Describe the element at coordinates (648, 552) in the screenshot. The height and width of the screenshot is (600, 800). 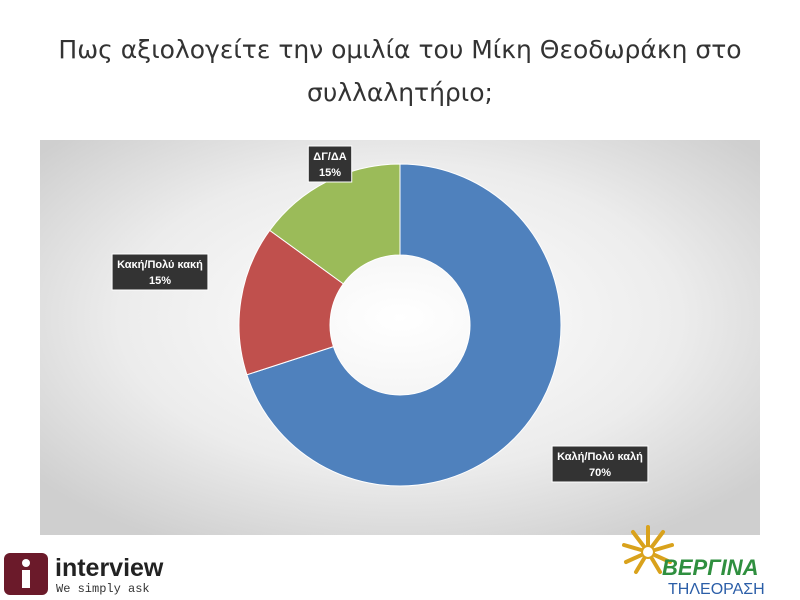
I see `logo-sun` at that location.